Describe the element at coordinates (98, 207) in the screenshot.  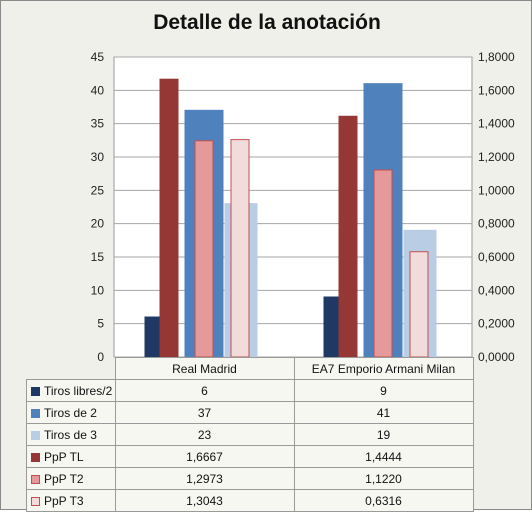
I see `y-axis-left: 0 5 10 15 20 25 30 35 40 45` at that location.